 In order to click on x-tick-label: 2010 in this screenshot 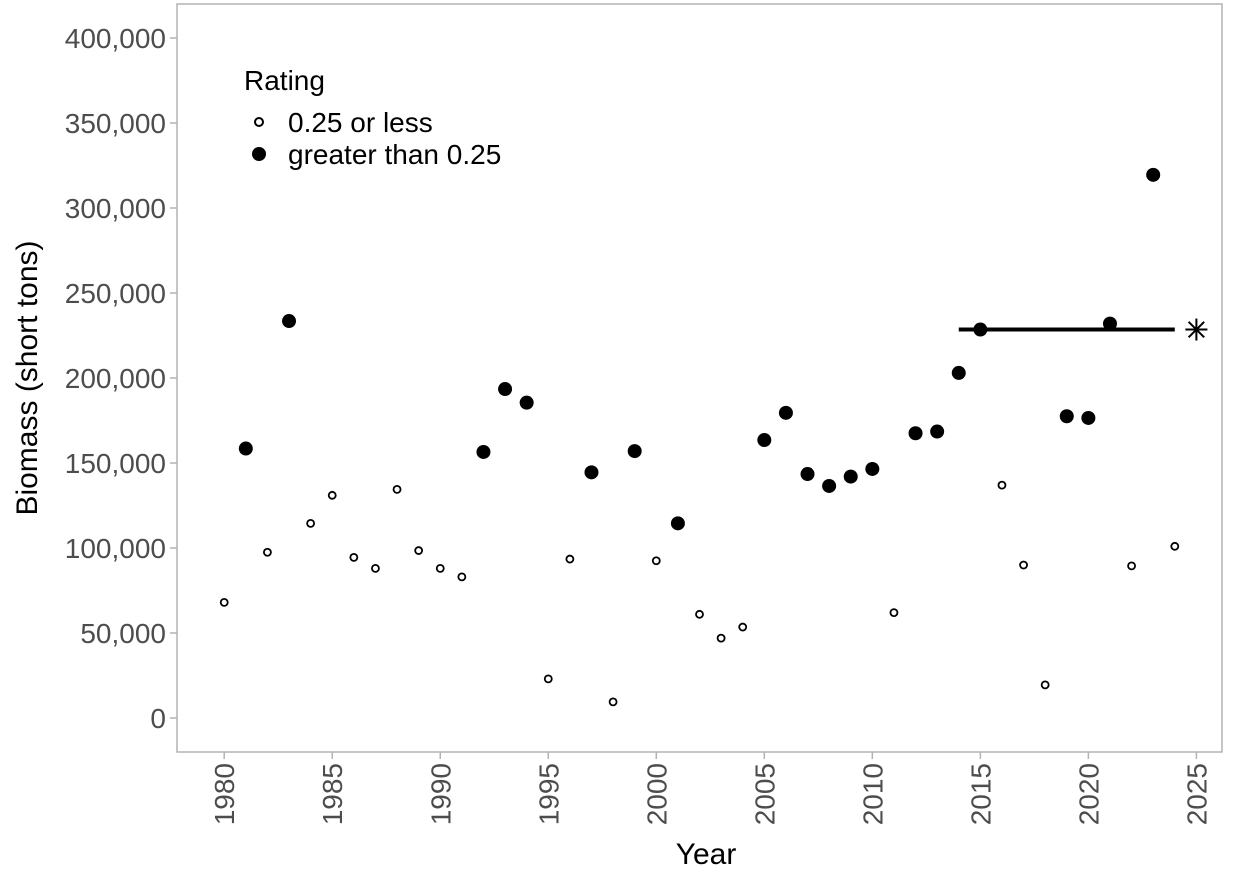, I will do `click(872, 794)`.